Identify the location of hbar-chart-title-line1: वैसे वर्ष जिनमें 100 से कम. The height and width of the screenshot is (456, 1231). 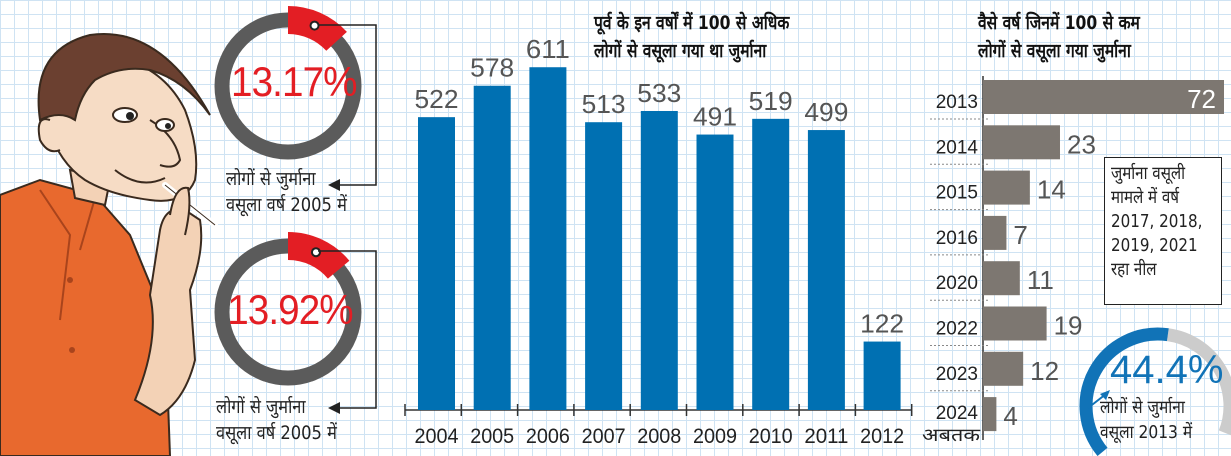
(1059, 23).